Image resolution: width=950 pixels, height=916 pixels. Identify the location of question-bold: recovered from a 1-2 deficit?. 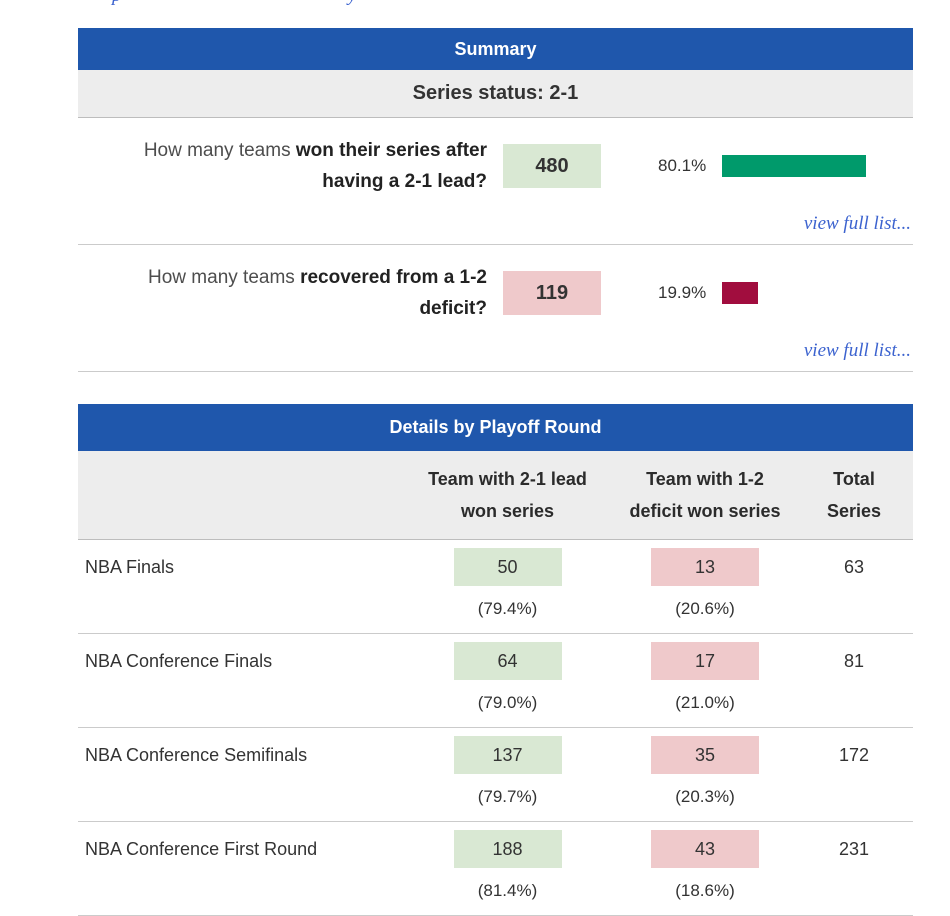
(393, 293).